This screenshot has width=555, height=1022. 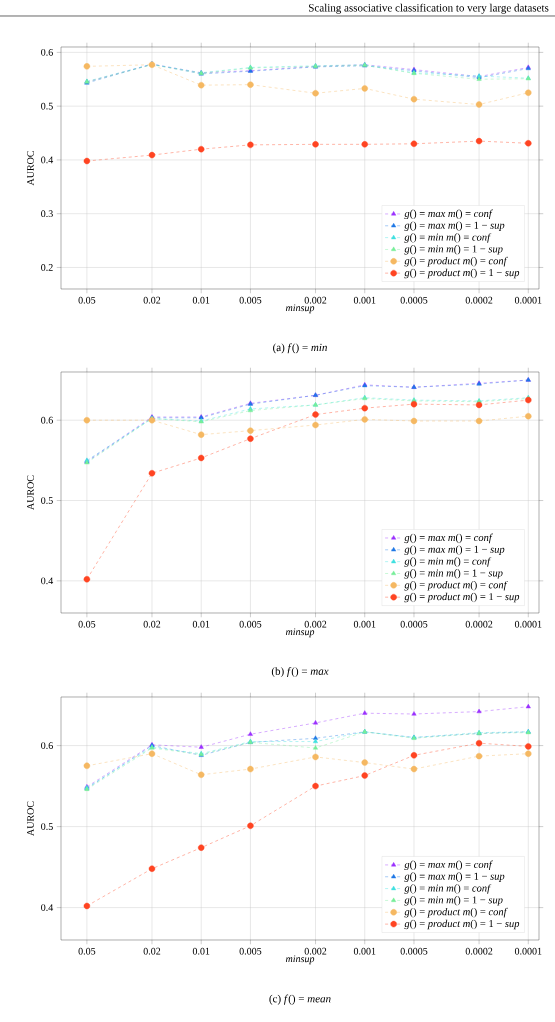 I want to click on text: (a) f() = min, so click(x=300, y=348).